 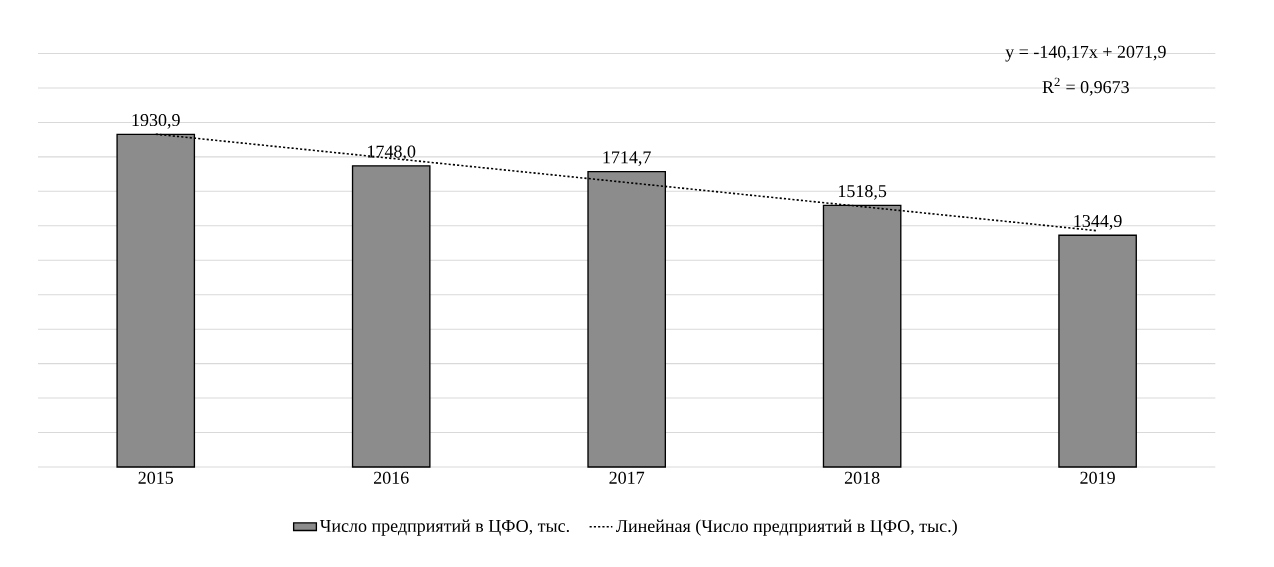 I want to click on x-tick-label: 2016, so click(x=391, y=477).